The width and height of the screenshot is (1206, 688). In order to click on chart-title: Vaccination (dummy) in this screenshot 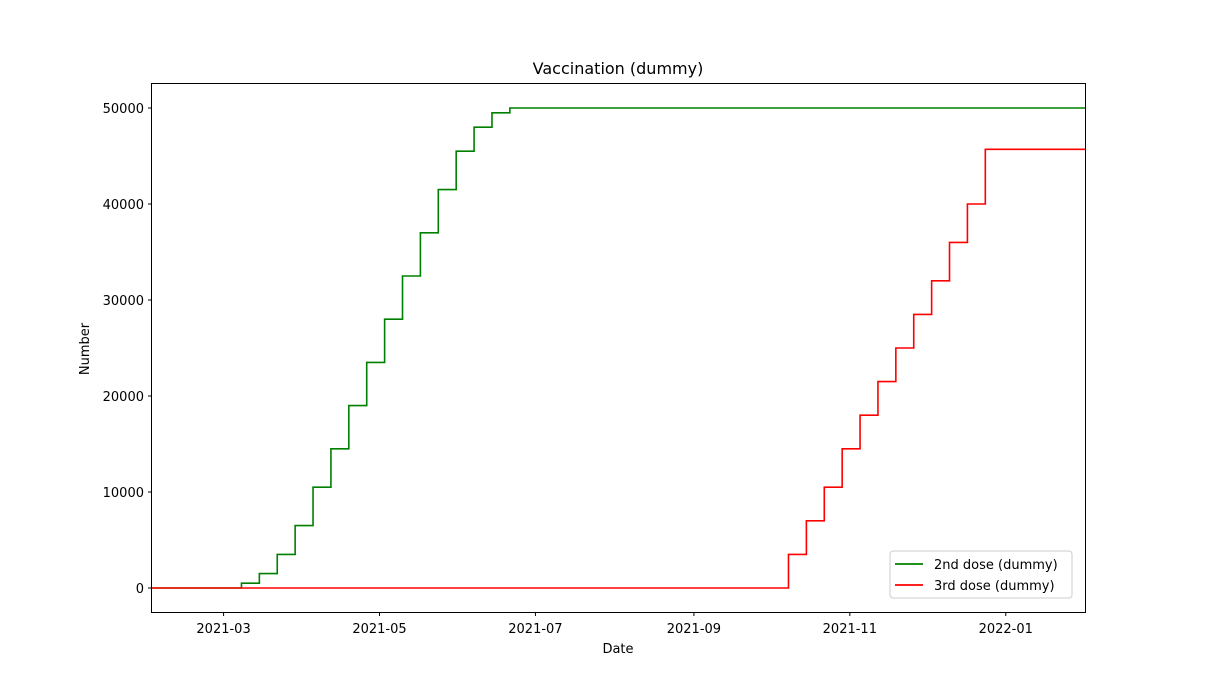, I will do `click(618, 68)`.